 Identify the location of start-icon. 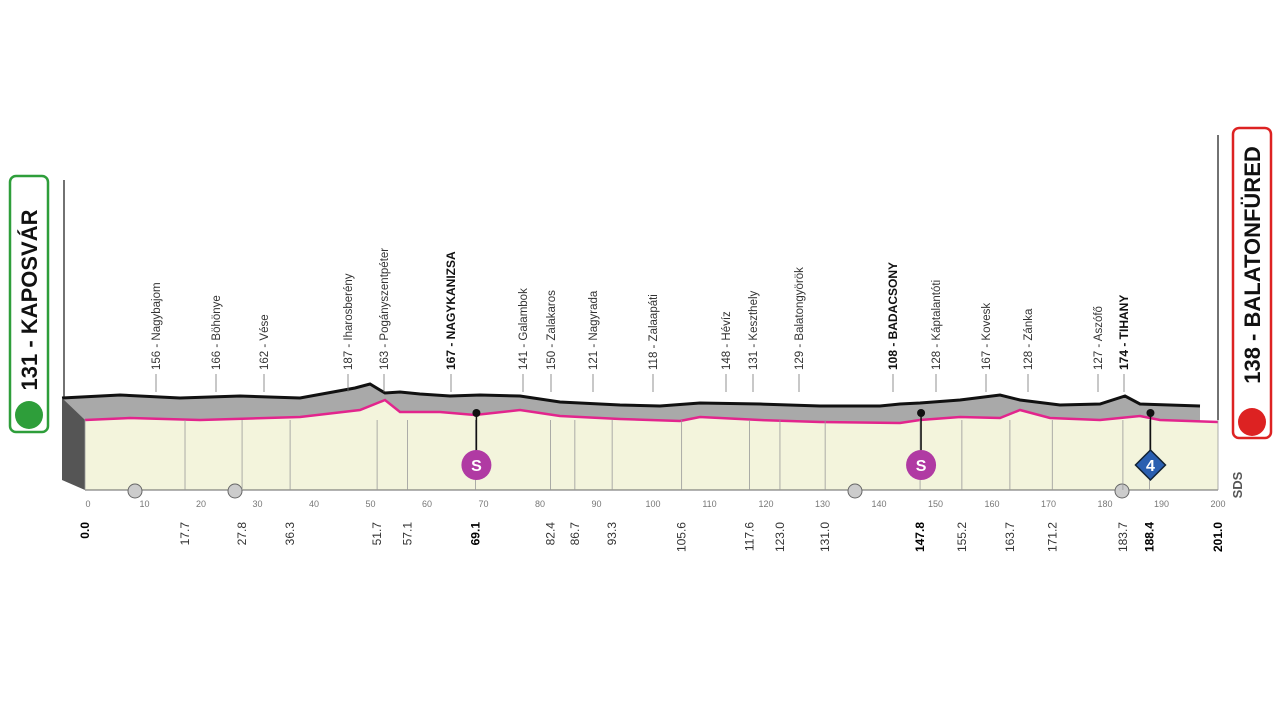
(29, 415).